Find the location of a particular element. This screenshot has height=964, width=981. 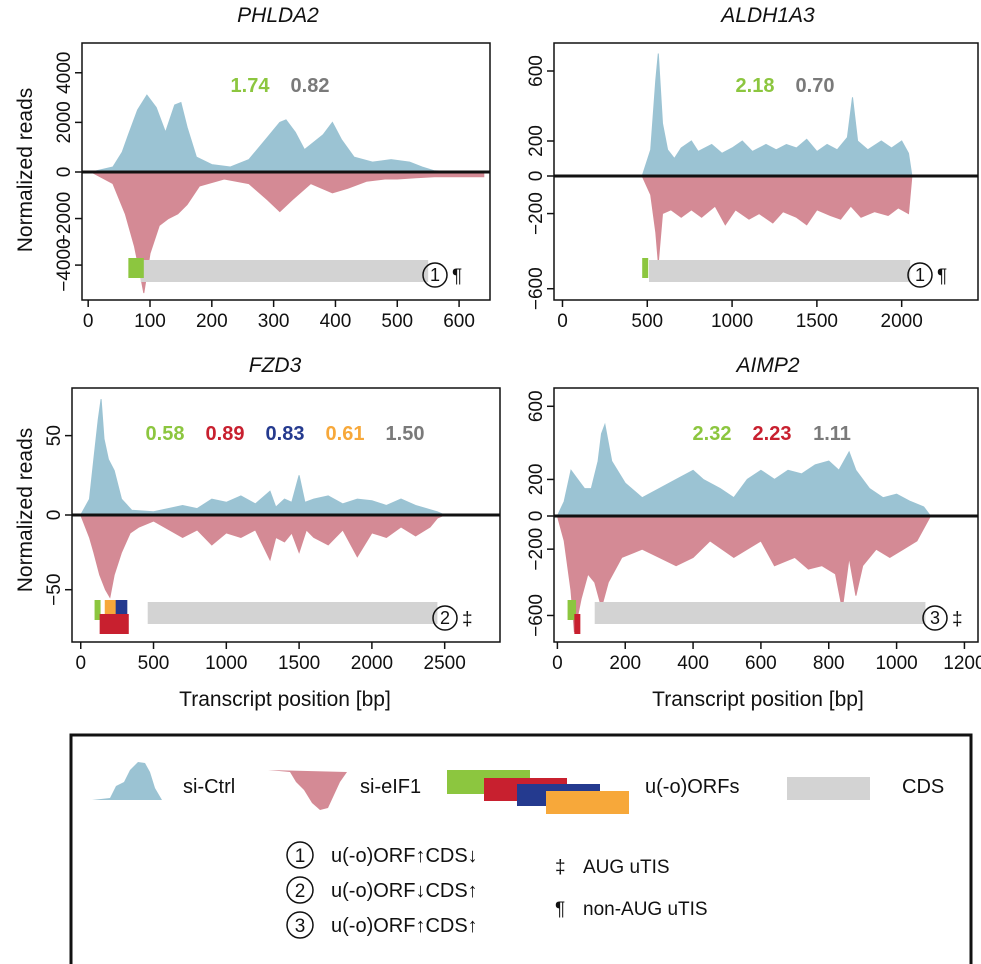

plot-area: 0 100 200 300 400 500 600 −4000−2000 0 2000 4000 is located at coordinates (272, 187).